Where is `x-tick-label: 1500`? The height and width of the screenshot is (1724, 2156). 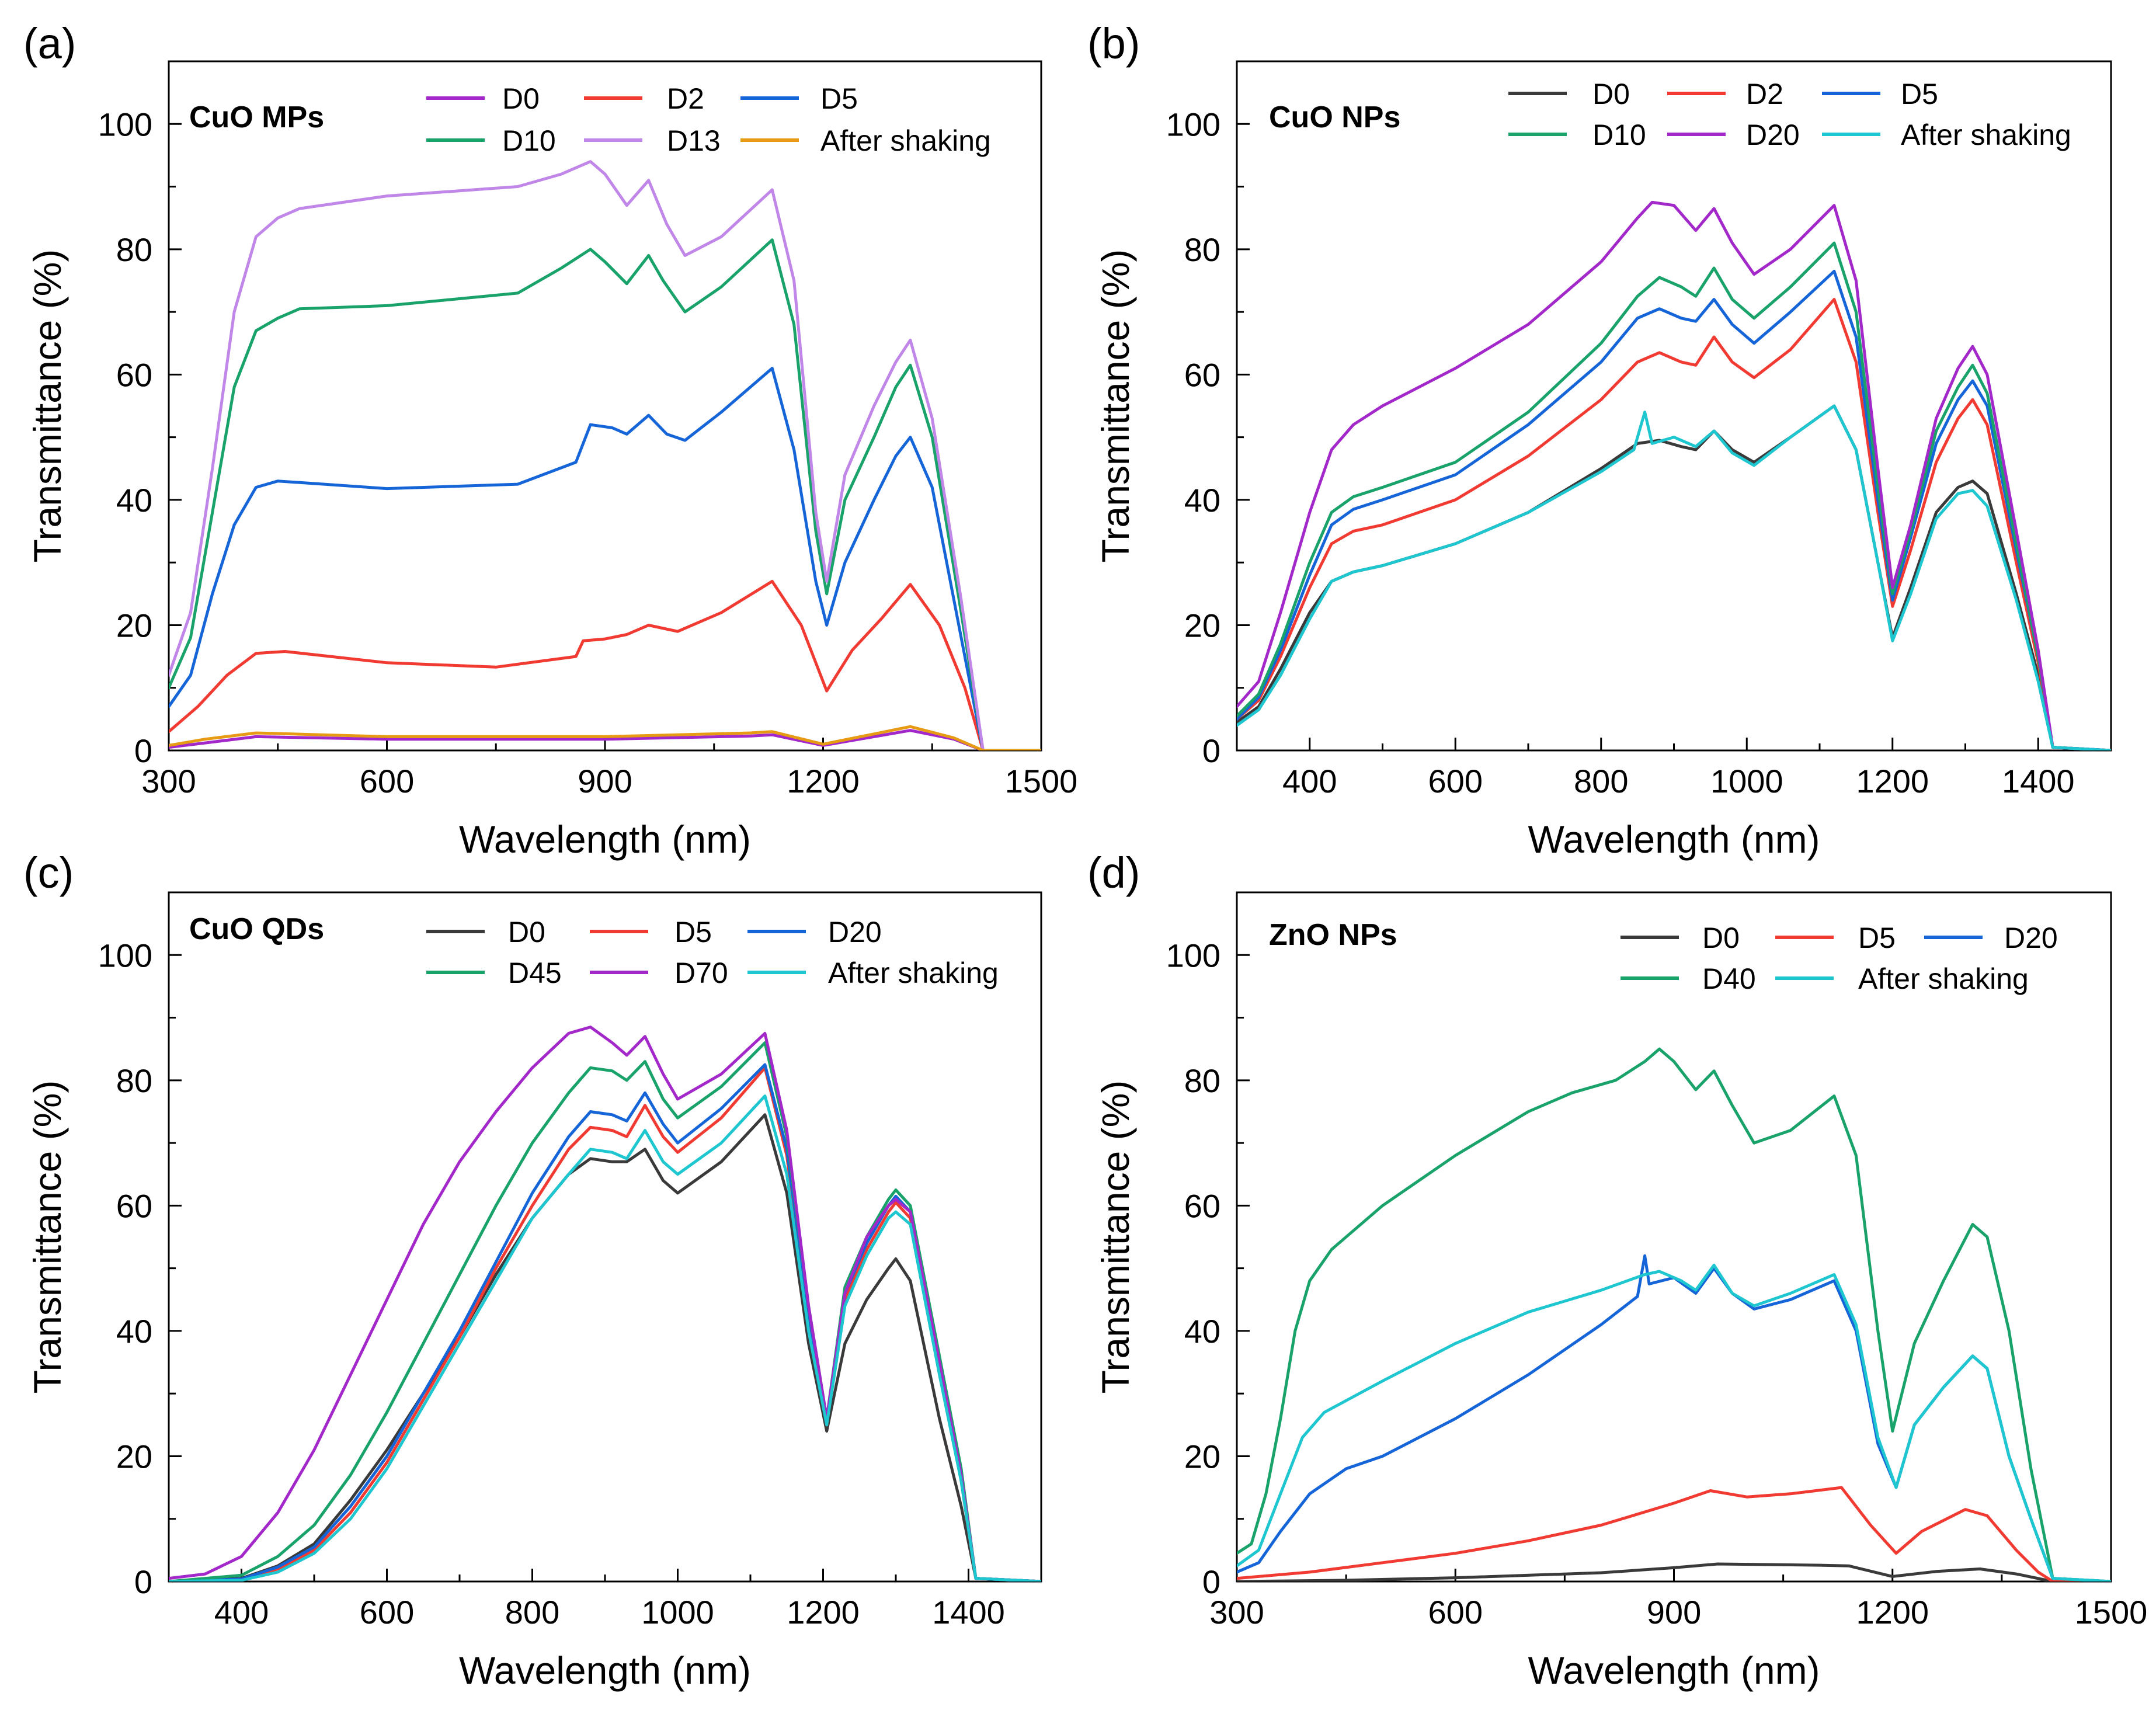 x-tick-label: 1500 is located at coordinates (2111, 1613).